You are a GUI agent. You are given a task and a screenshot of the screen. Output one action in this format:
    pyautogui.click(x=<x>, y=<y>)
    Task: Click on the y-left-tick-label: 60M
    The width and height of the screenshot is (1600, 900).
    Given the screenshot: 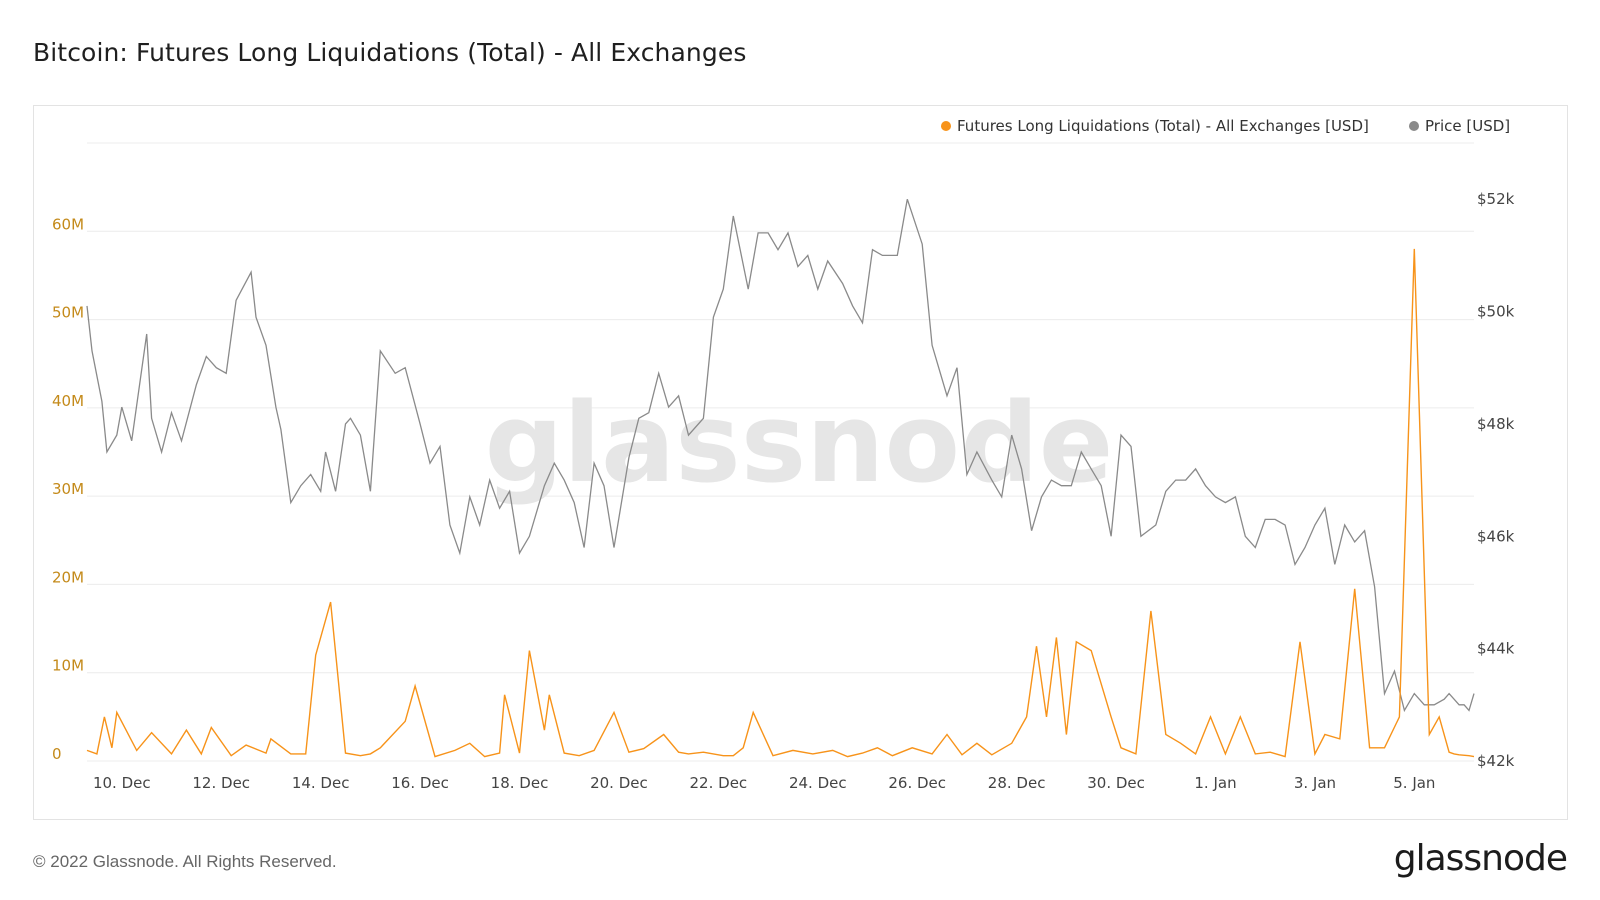 What is the action you would take?
    pyautogui.click(x=68, y=224)
    